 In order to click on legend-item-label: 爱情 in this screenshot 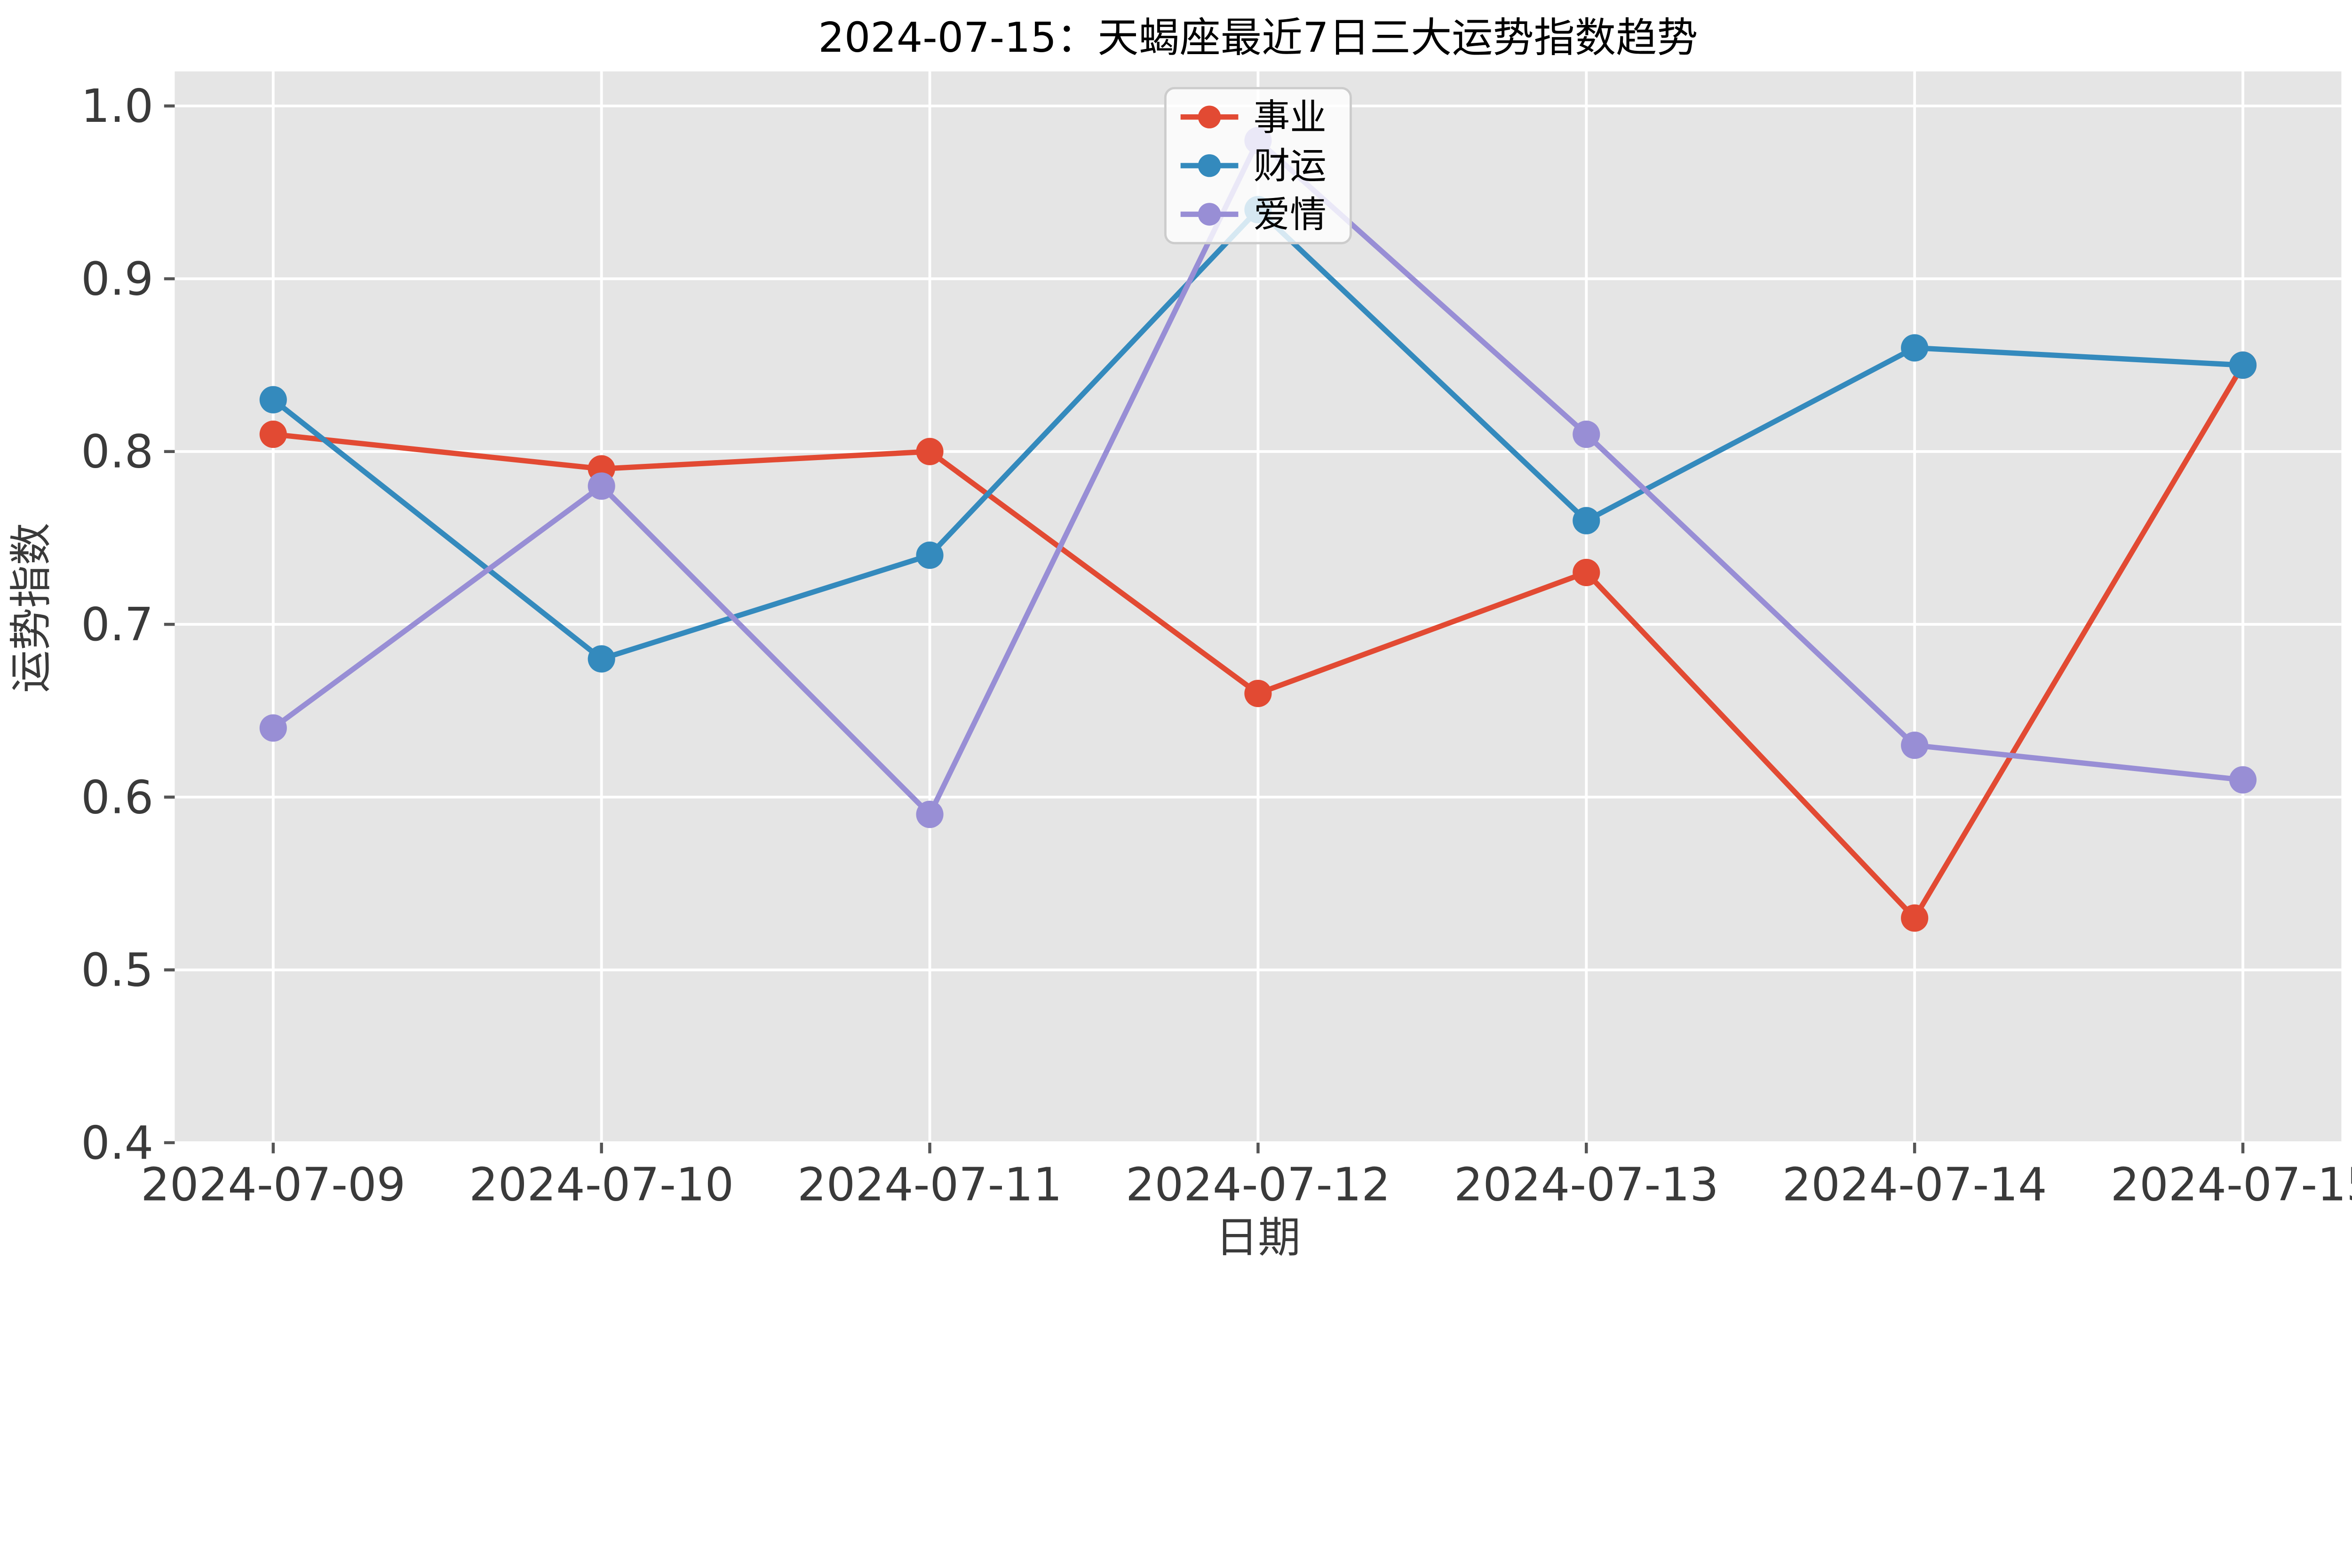, I will do `click(1290, 215)`.